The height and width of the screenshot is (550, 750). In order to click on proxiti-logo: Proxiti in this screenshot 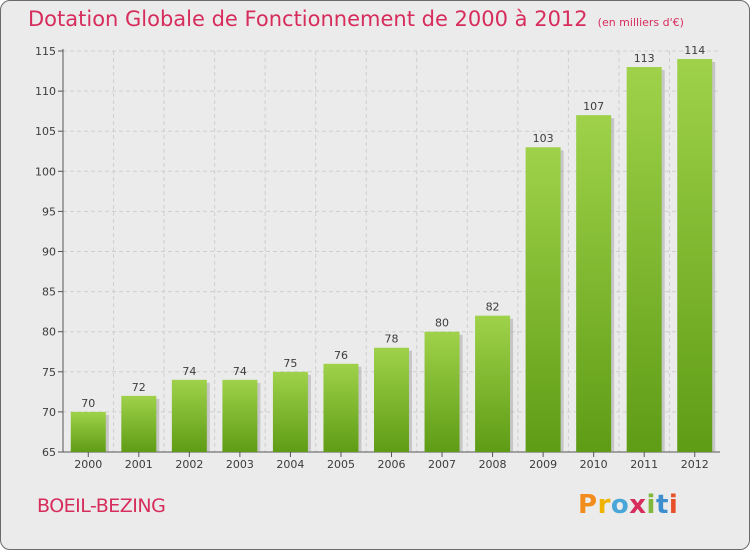, I will do `click(628, 505)`.